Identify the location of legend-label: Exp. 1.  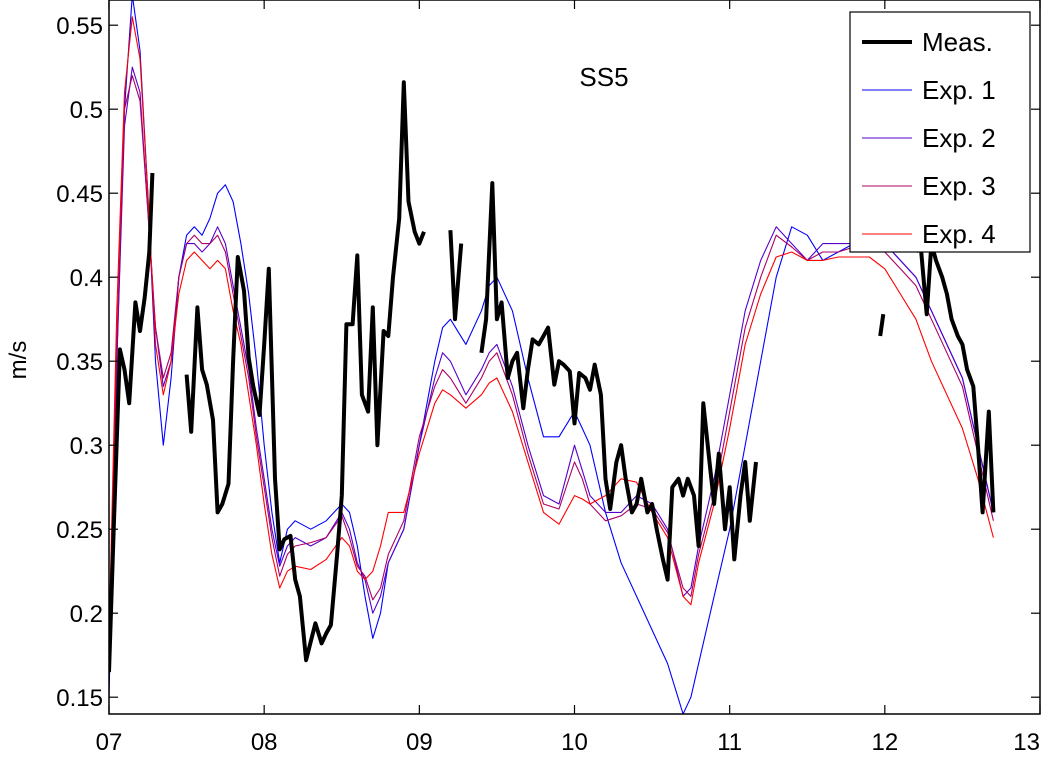
(959, 90).